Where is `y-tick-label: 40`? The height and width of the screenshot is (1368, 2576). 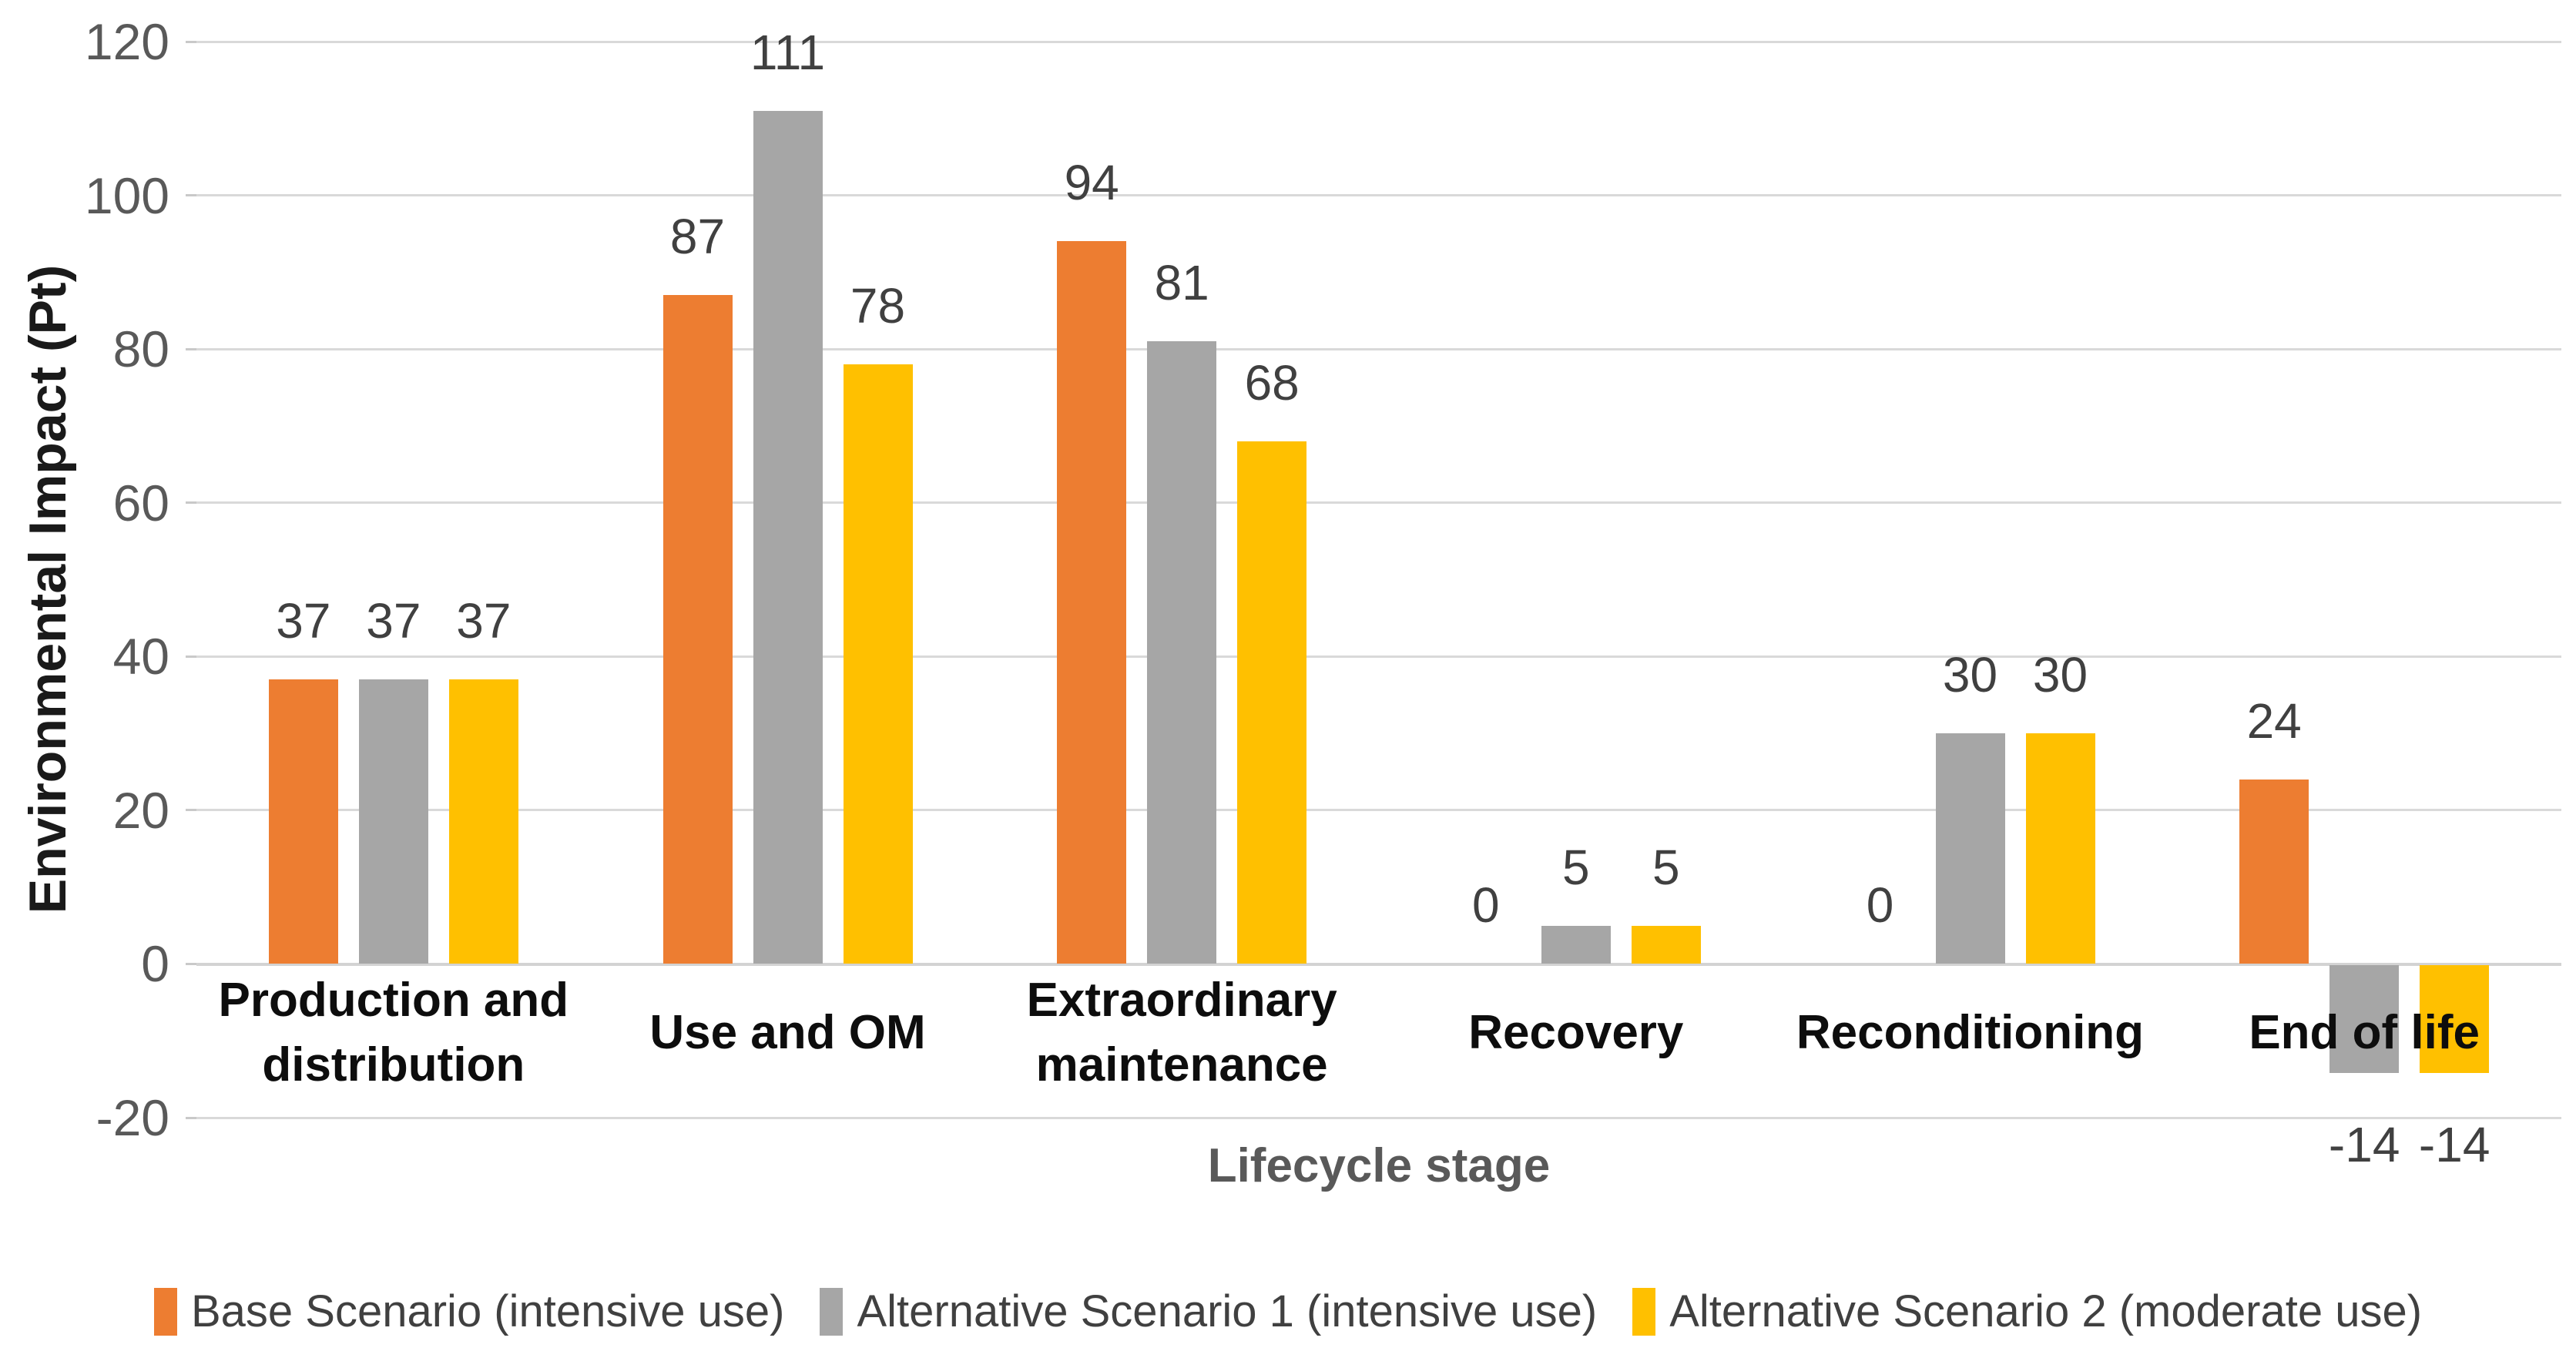 y-tick-label: 40 is located at coordinates (140, 657).